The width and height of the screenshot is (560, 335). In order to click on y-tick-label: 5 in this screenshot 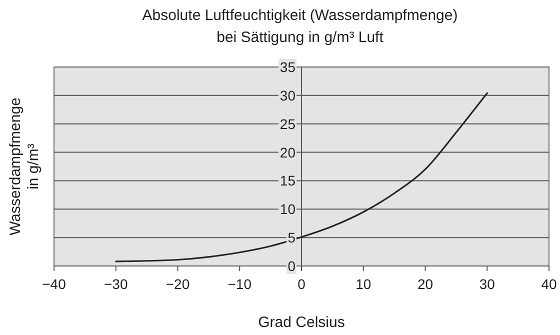, I will do `click(292, 238)`.